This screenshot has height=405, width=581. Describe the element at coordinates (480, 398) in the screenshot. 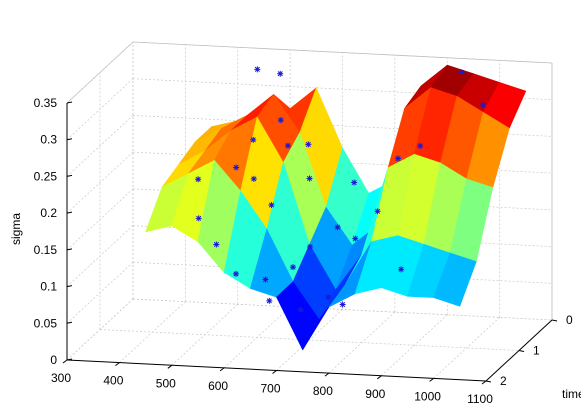

I see `x-tick-label: 1100` at that location.